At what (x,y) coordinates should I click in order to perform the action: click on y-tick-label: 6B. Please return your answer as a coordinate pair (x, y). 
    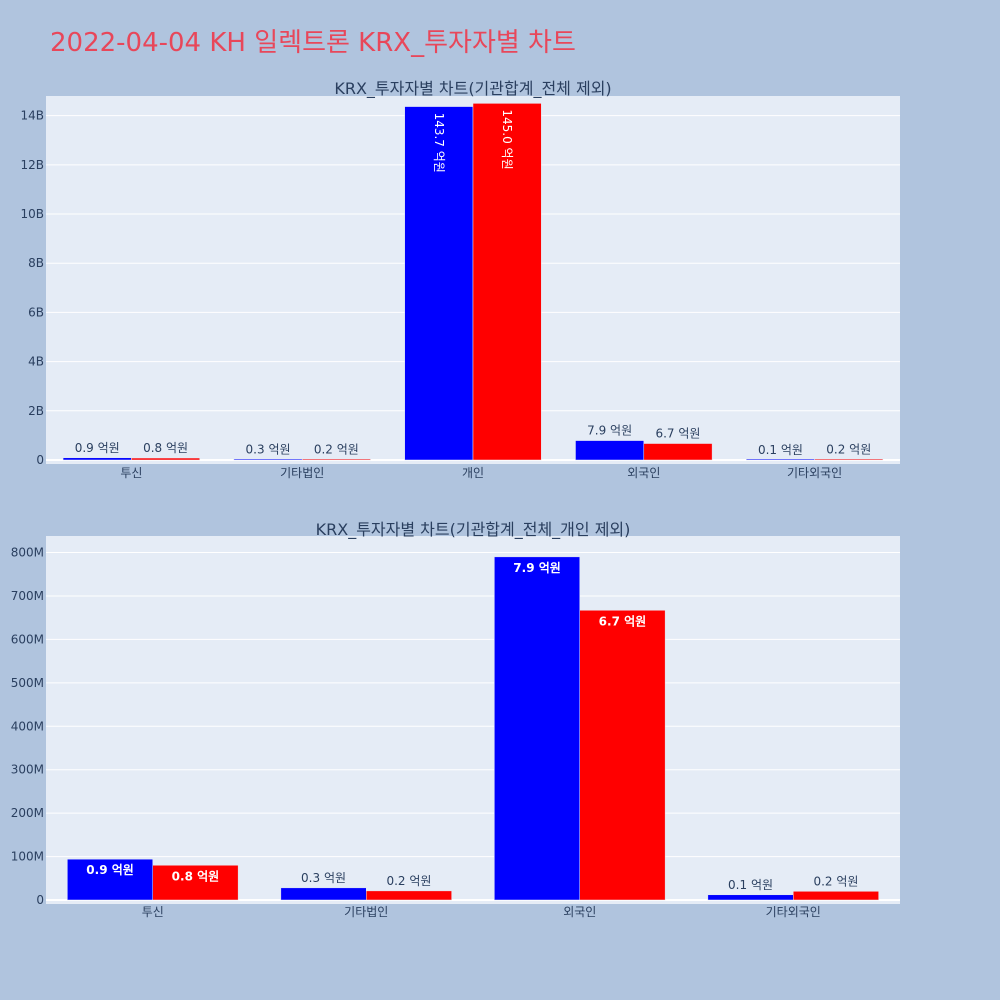
    Looking at the image, I should click on (36, 312).